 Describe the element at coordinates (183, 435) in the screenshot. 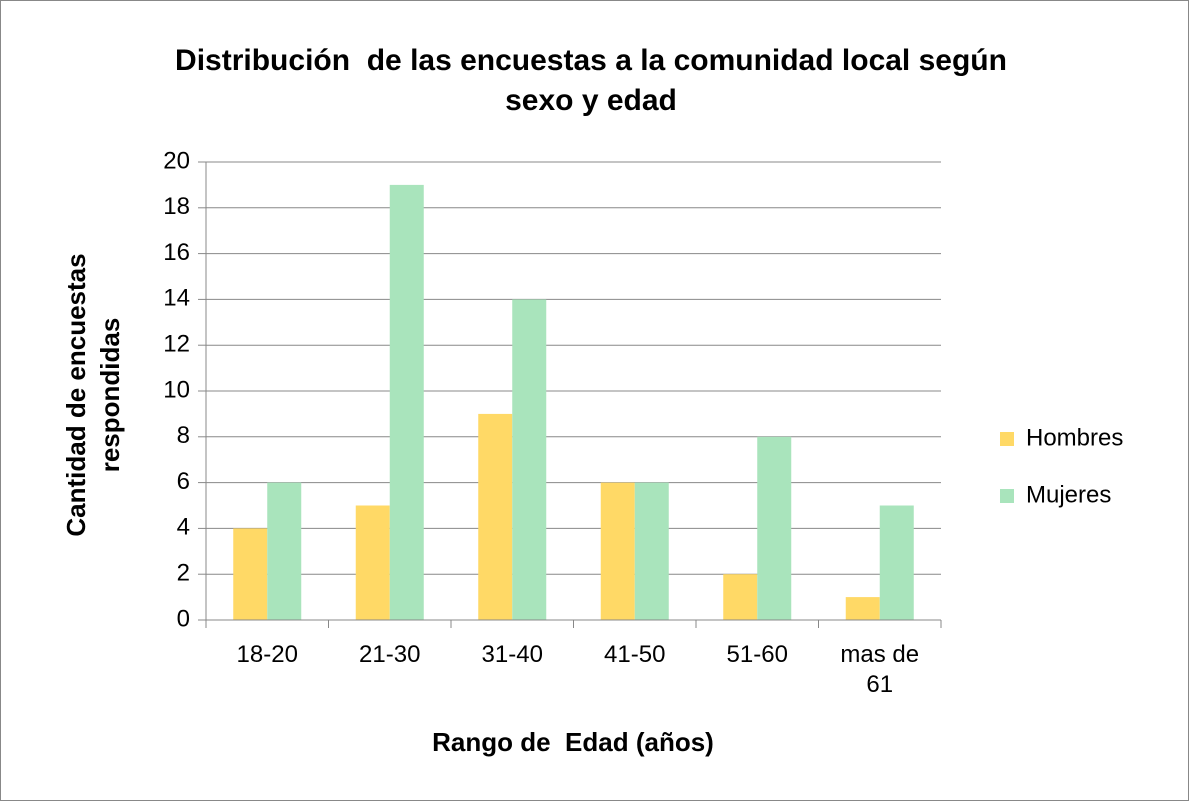

I see `y-tick-label: 8` at that location.